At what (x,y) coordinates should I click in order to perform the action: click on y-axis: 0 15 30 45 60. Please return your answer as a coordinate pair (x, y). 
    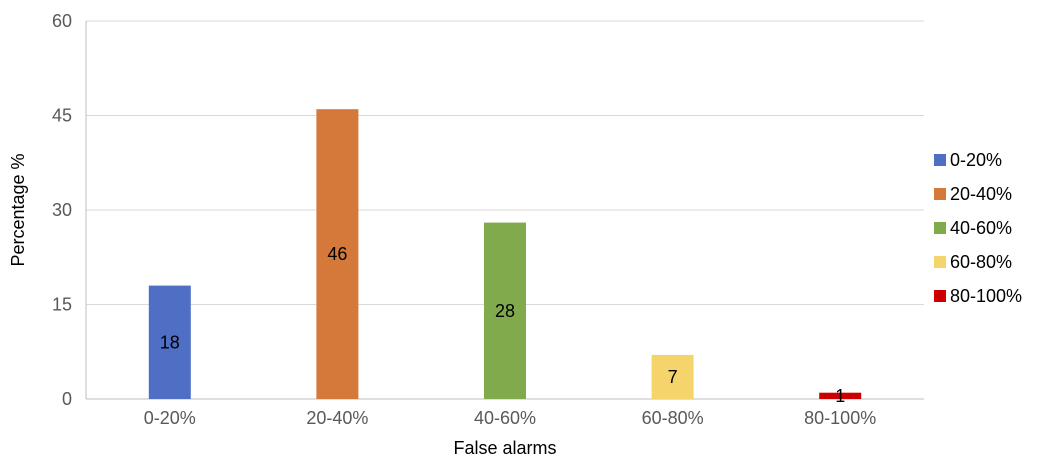
    Looking at the image, I should click on (69, 210).